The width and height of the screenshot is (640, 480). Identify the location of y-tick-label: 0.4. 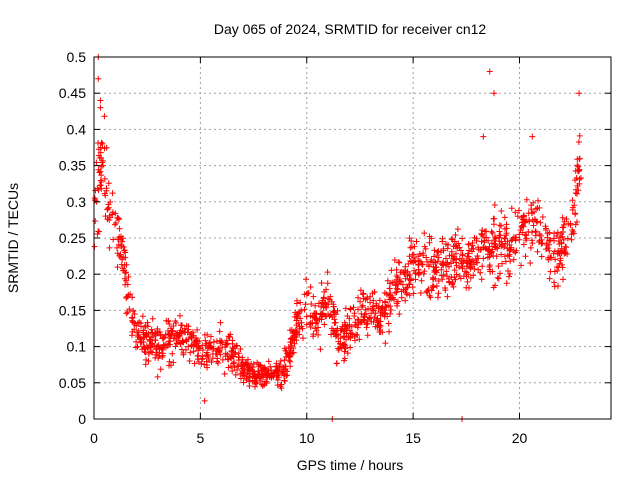
(77, 129).